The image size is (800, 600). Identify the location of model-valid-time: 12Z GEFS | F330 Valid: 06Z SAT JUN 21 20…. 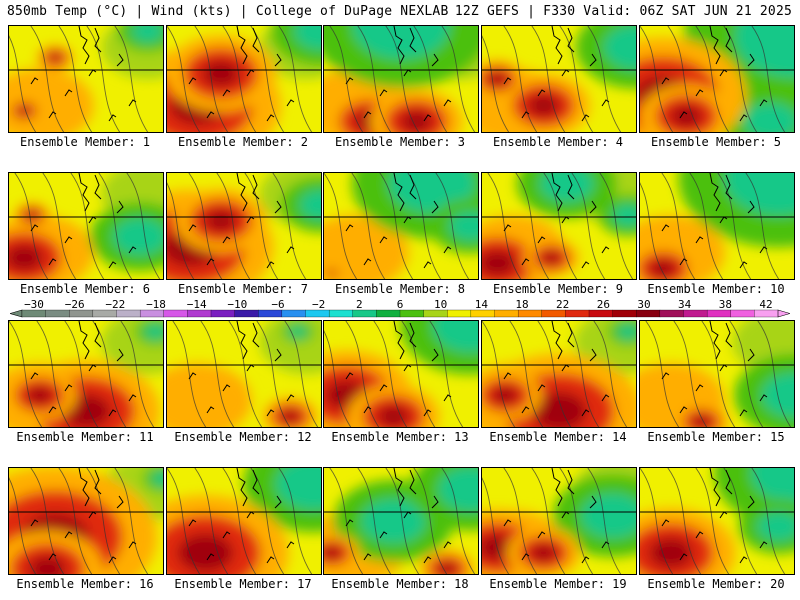
(623, 11).